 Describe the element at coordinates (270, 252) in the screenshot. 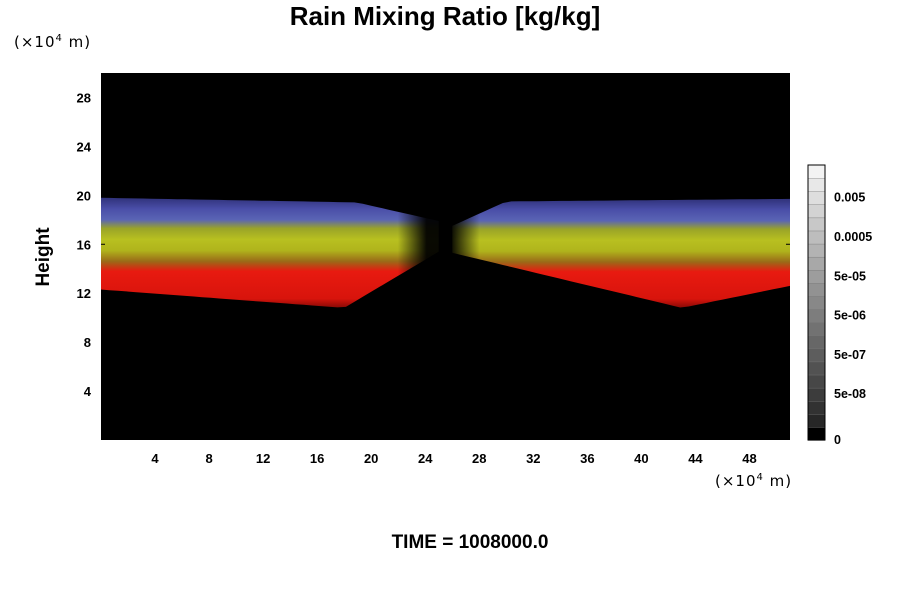

I see `band-left` at that location.